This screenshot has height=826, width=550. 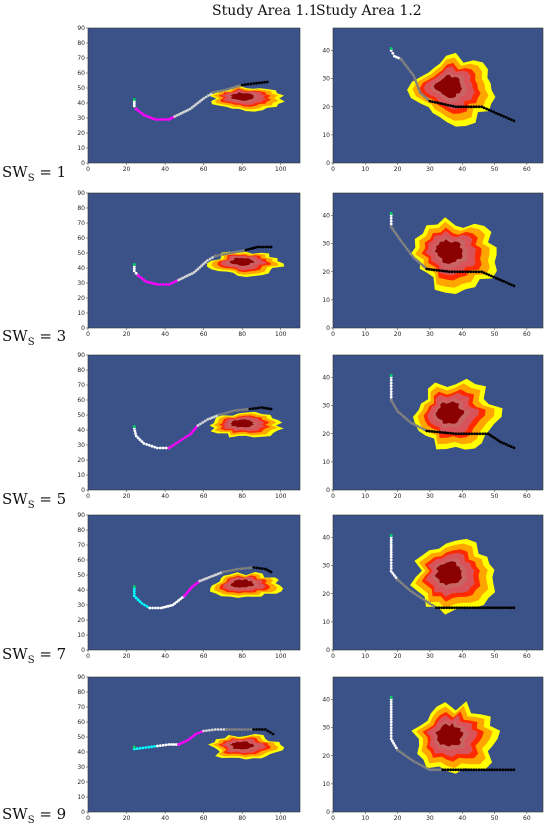 I want to click on y-tick-label: 10, so click(x=81, y=313).